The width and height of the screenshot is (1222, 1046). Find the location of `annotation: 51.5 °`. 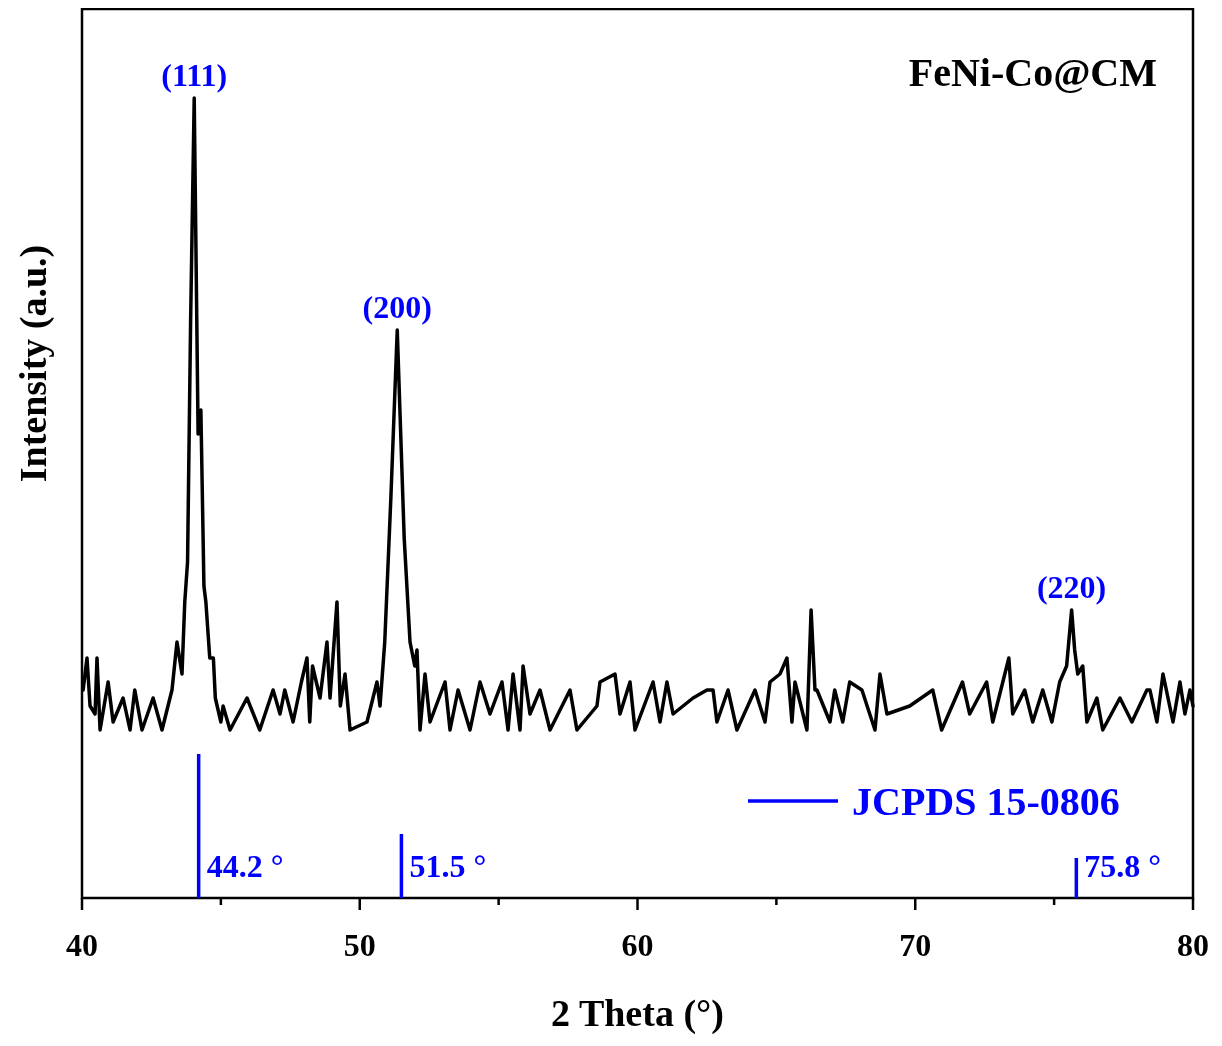

annotation: 51.5 ° is located at coordinates (448, 866).